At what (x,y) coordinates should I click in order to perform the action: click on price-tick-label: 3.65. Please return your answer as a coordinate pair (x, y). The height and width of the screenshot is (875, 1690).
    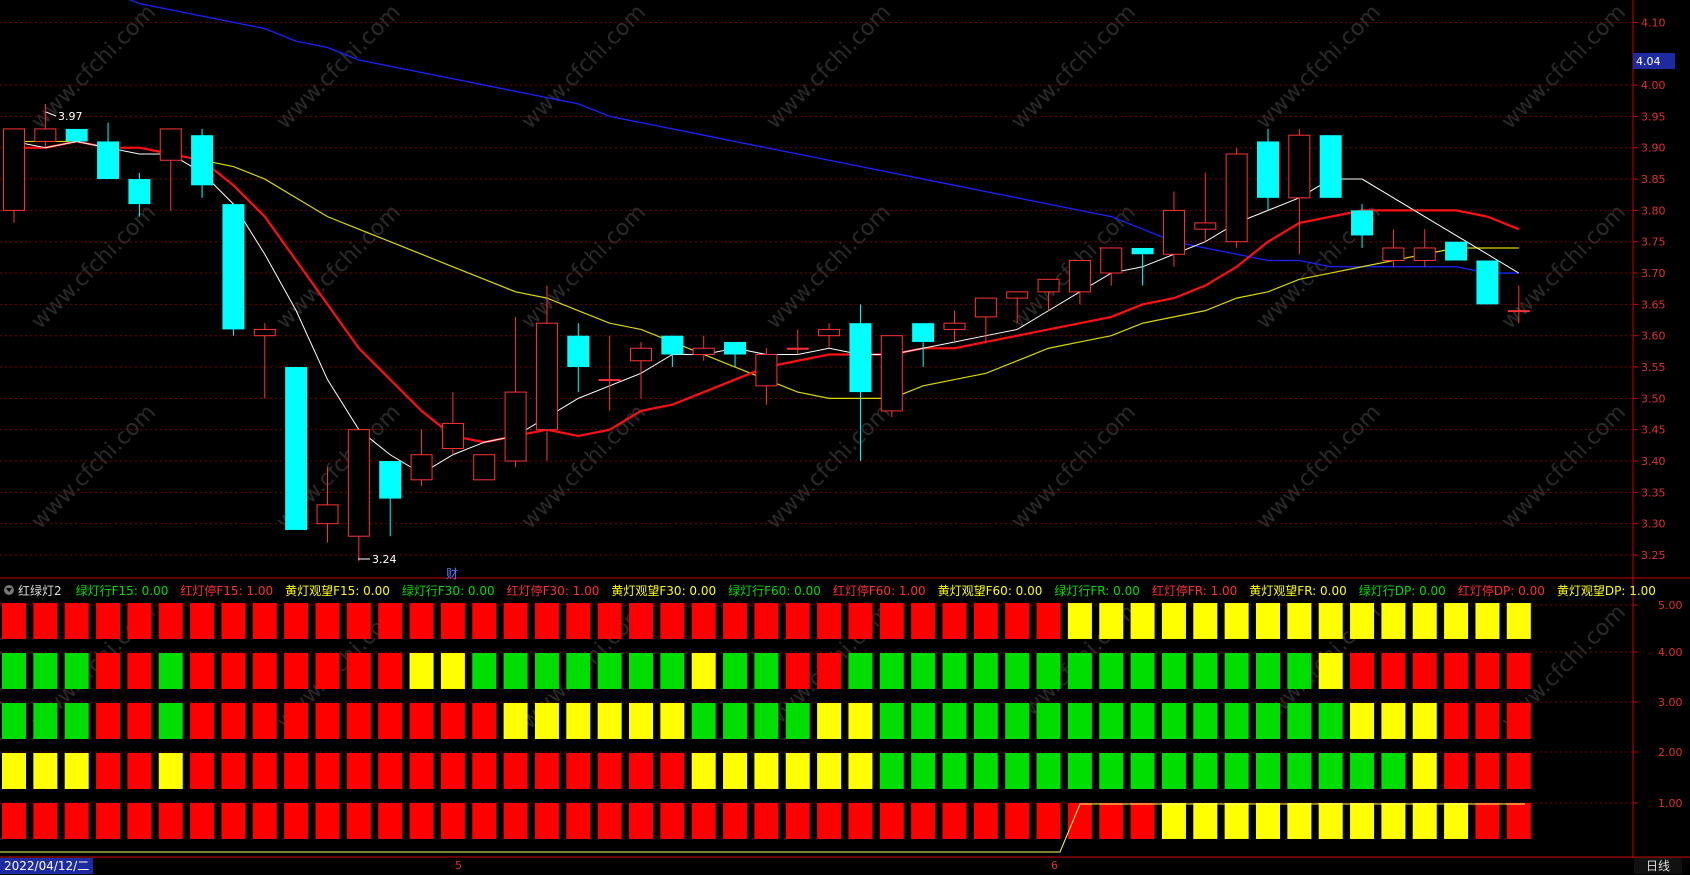
    Looking at the image, I should click on (1653, 304).